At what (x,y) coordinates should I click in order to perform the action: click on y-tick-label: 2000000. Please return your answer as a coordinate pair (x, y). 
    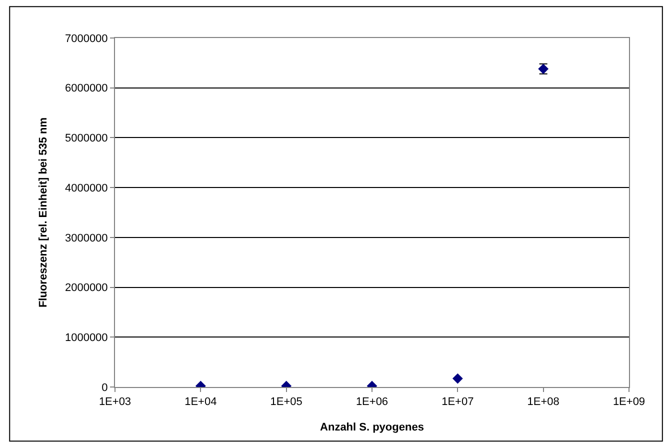
    Looking at the image, I should click on (86, 288).